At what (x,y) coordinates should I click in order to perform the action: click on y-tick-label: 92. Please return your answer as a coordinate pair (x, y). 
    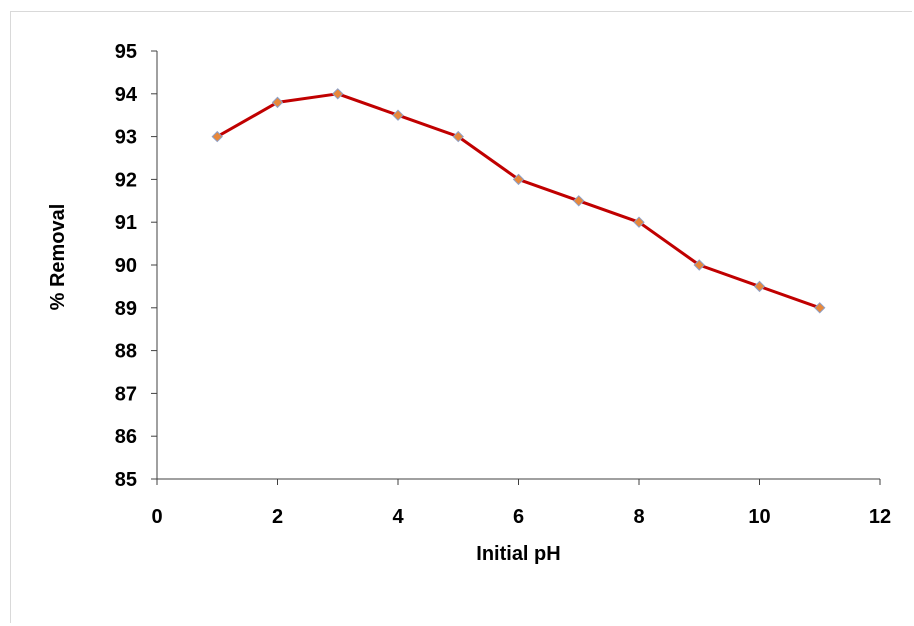
    Looking at the image, I should click on (126, 180).